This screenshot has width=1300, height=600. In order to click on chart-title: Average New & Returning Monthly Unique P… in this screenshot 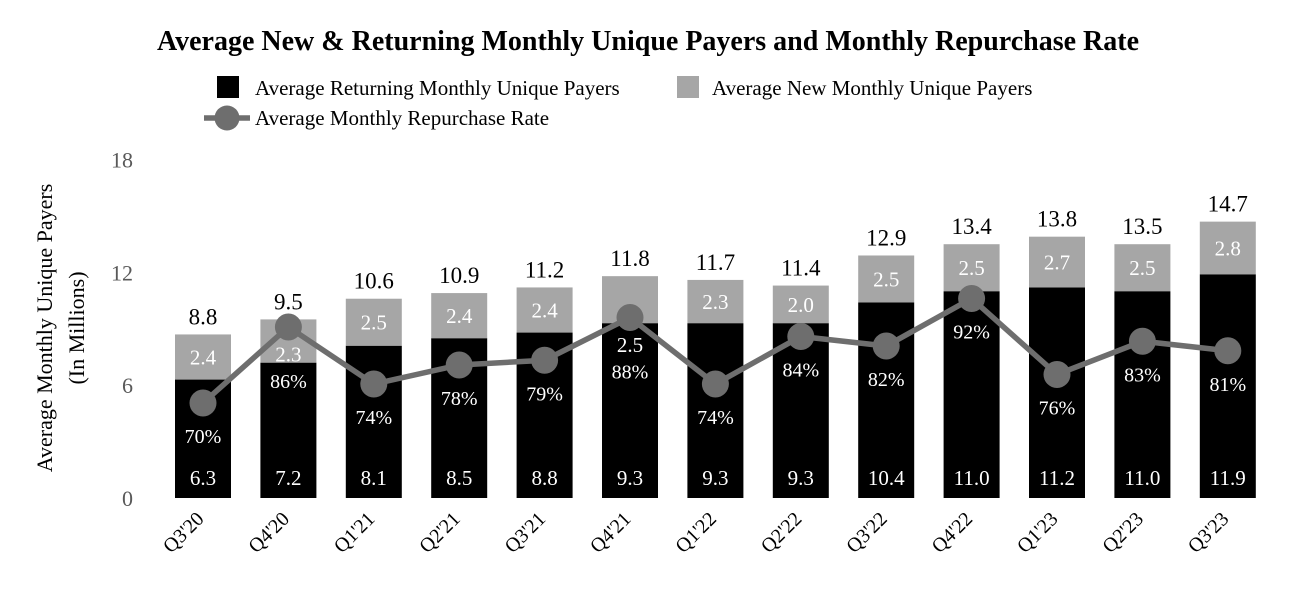, I will do `click(648, 41)`.